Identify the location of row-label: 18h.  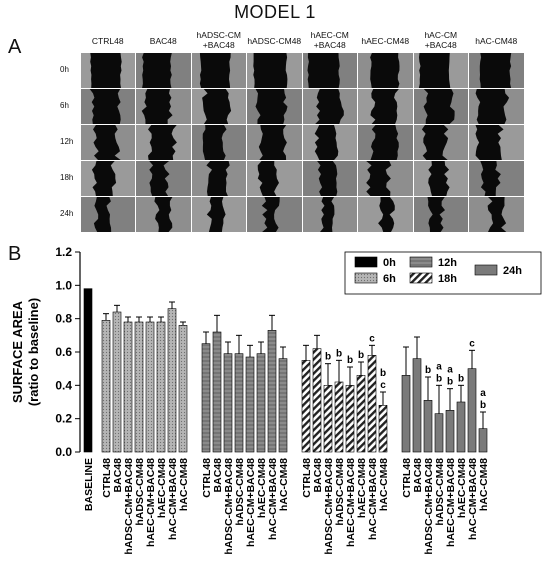
(67, 177).